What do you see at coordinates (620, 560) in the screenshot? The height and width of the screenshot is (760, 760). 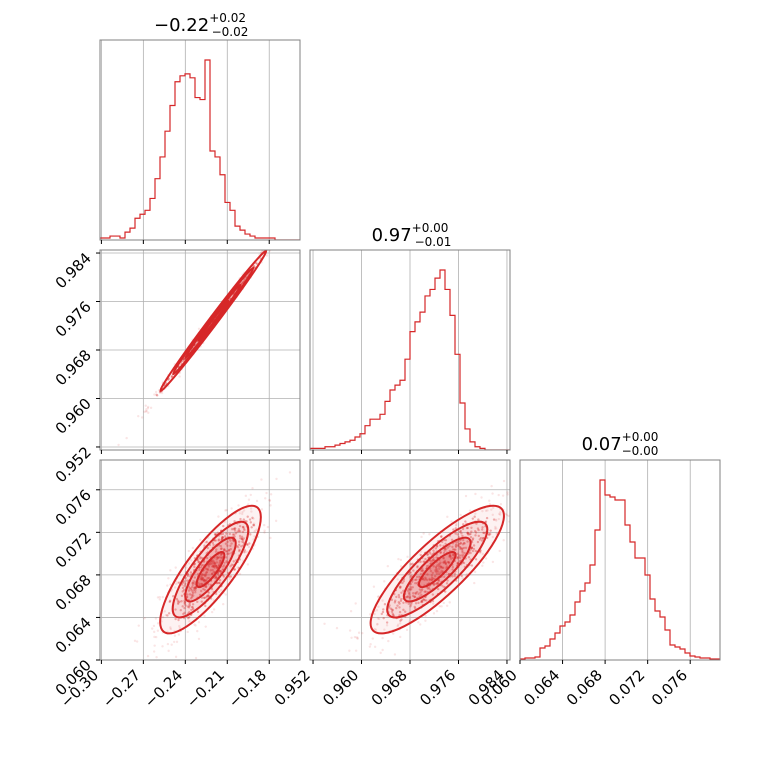 I see `panel-frame` at bounding box center [620, 560].